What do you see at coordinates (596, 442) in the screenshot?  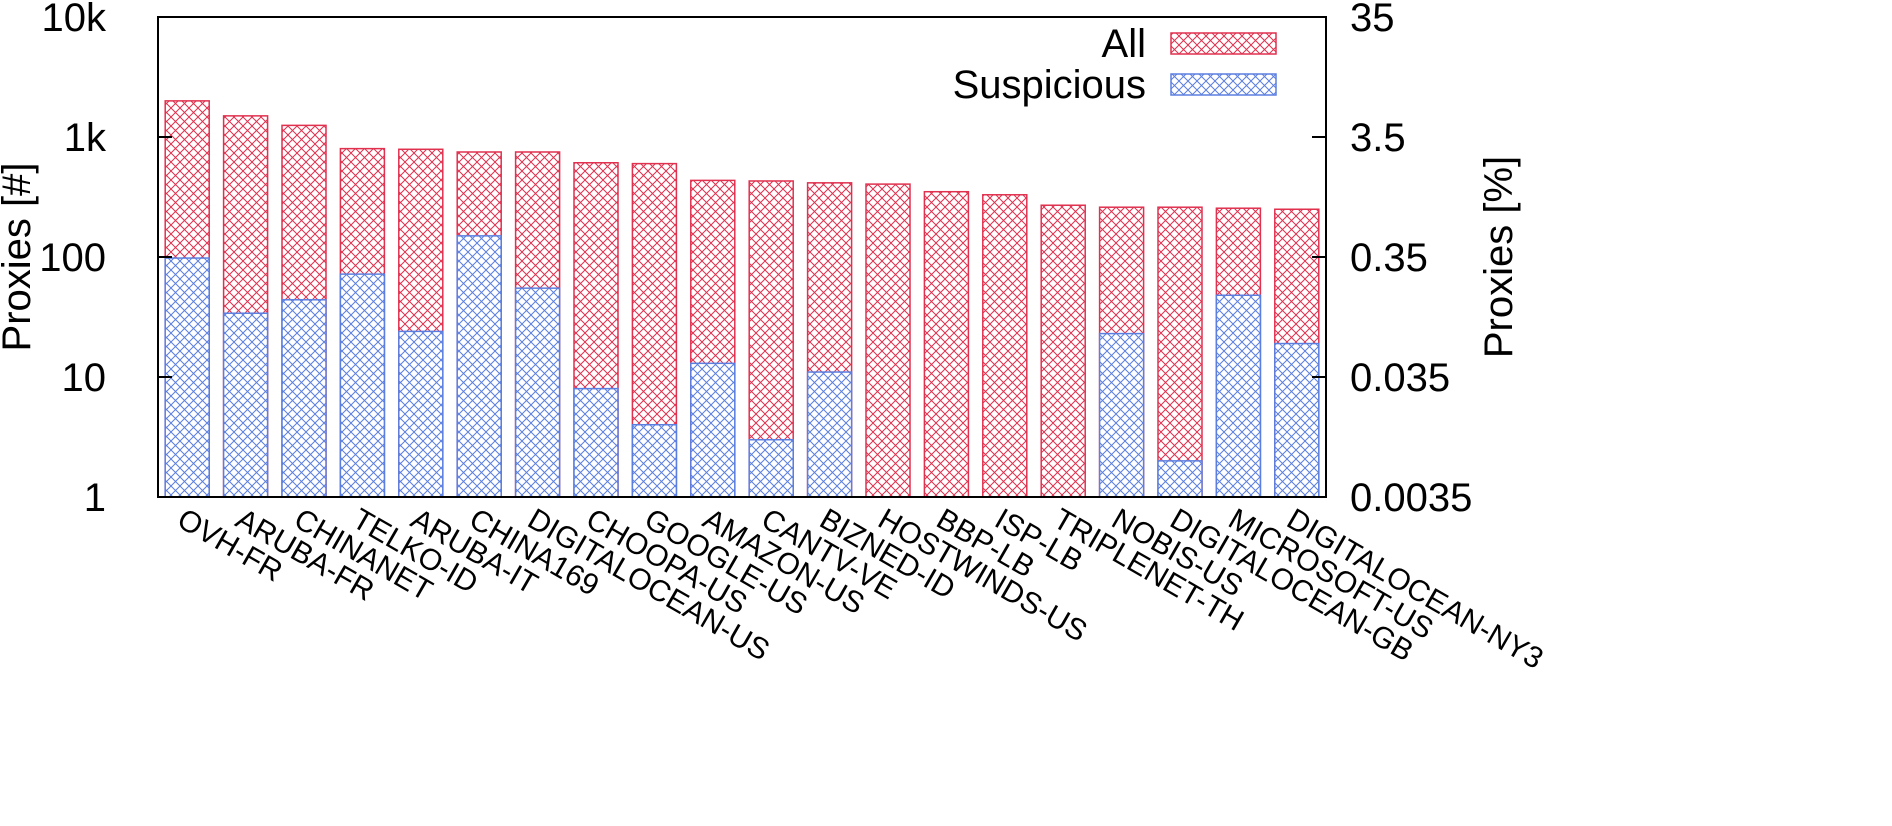 I see `bar-suspicious-choopa-us` at bounding box center [596, 442].